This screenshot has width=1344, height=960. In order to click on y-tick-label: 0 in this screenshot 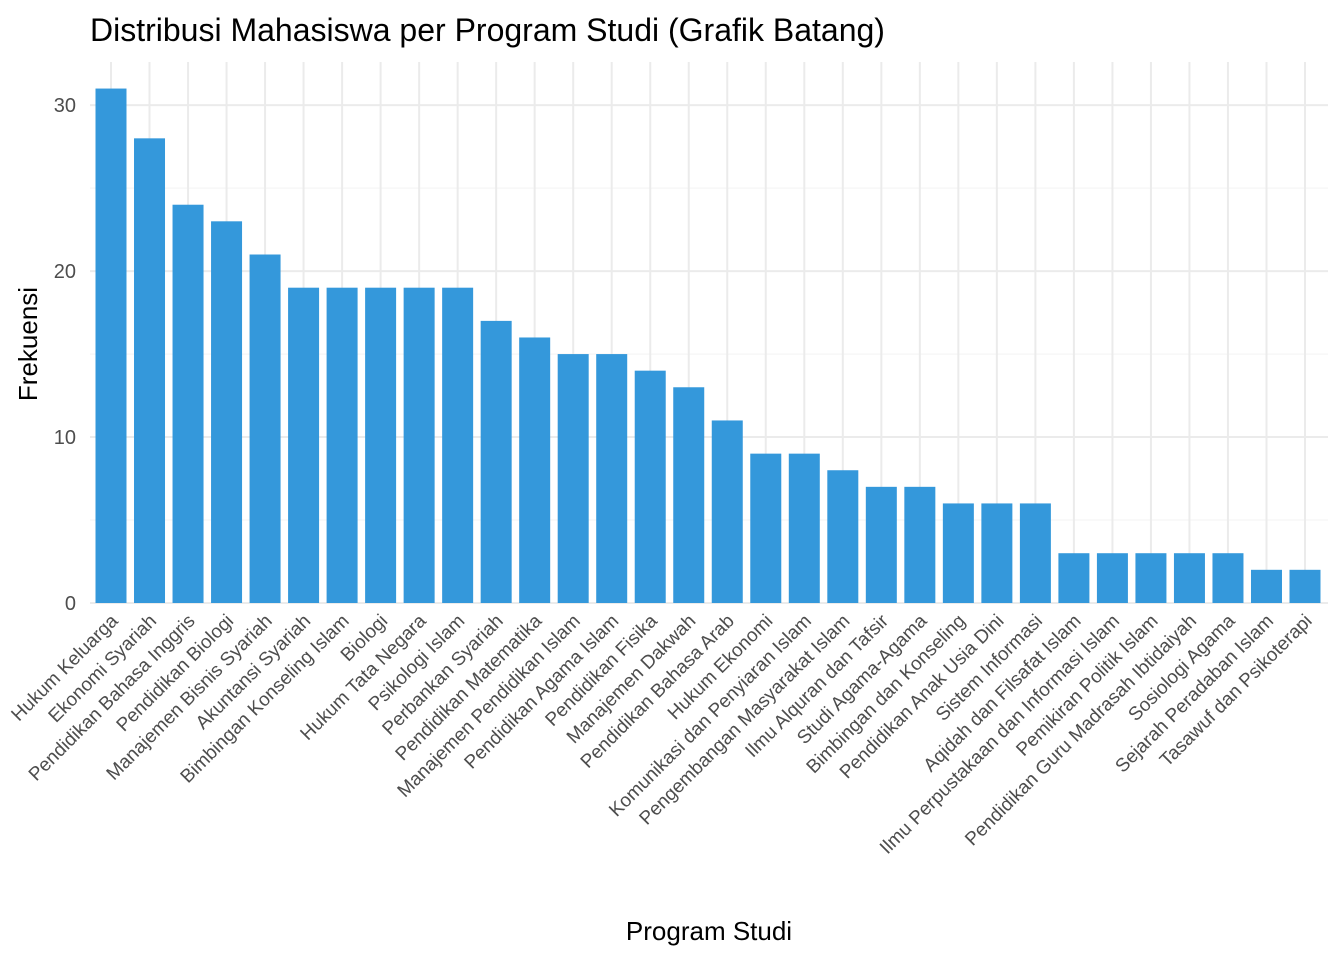, I will do `click(70, 604)`.